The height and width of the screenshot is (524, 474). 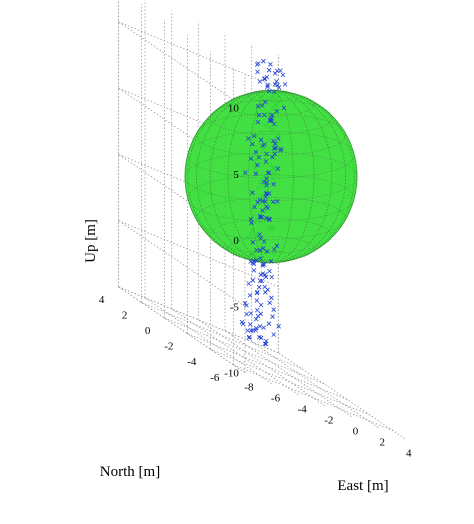 I want to click on x-tick-label: -4, so click(x=303, y=410).